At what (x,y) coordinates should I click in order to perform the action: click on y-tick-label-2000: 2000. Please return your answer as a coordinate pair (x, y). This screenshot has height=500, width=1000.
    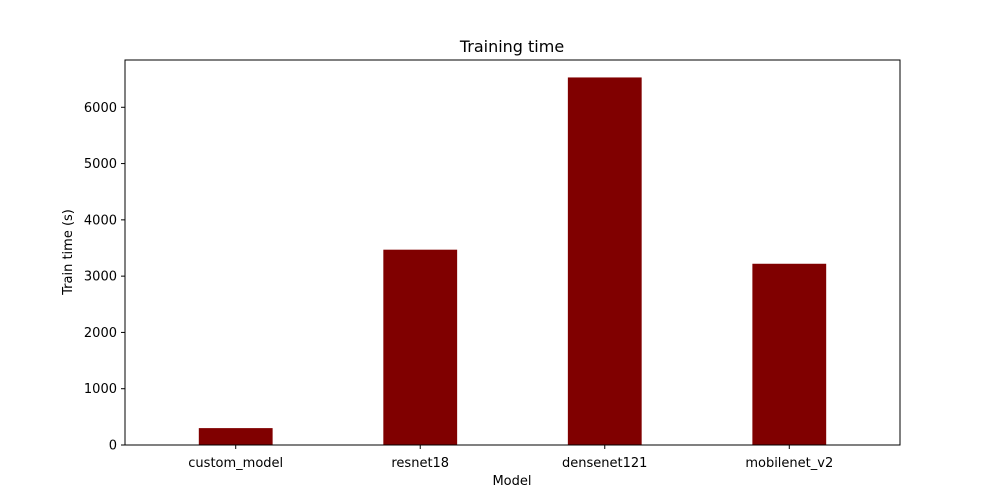
    Looking at the image, I should click on (100, 333).